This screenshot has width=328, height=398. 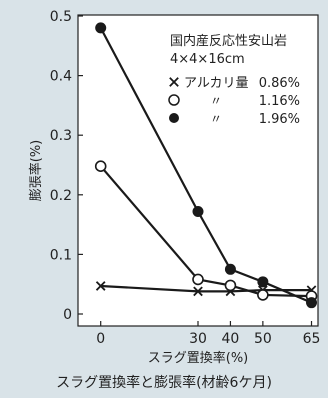 What do you see at coordinates (61, 196) in the screenshot?
I see `y-tick-label: 0.2` at bounding box center [61, 196].